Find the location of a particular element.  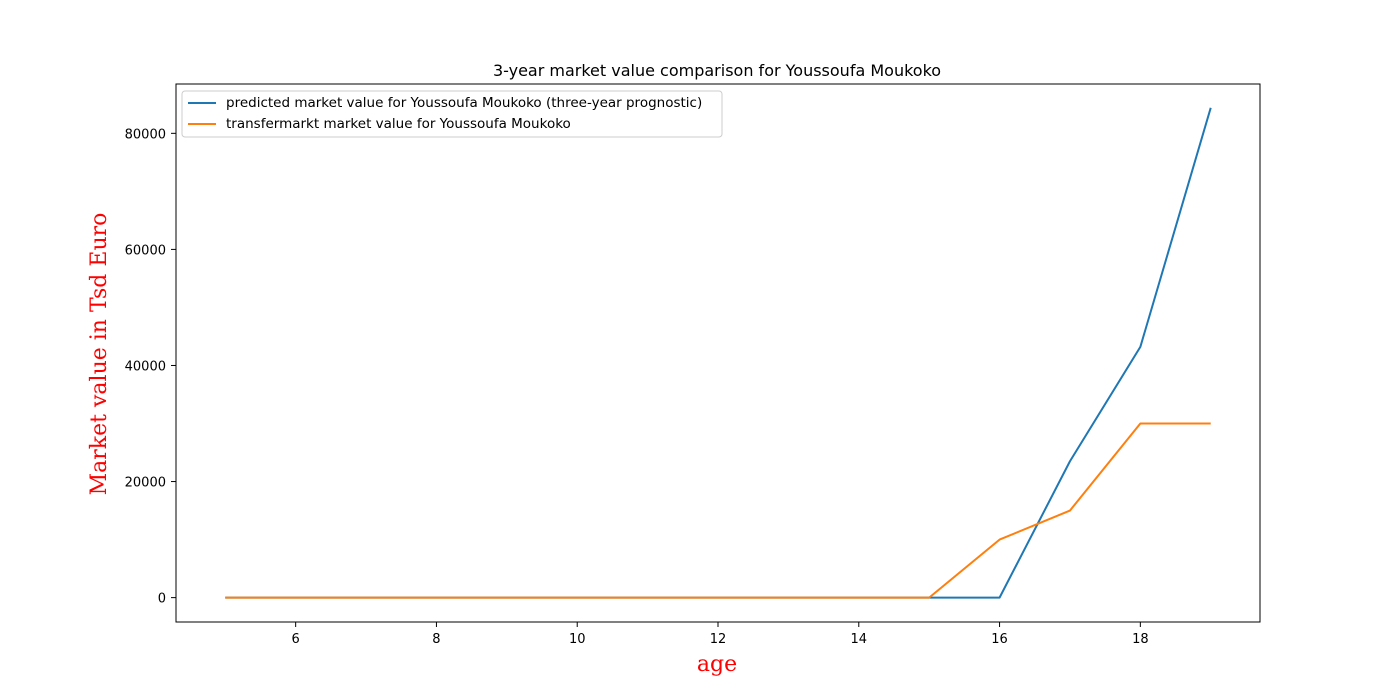

y-tick-label: 0 is located at coordinates (162, 599).